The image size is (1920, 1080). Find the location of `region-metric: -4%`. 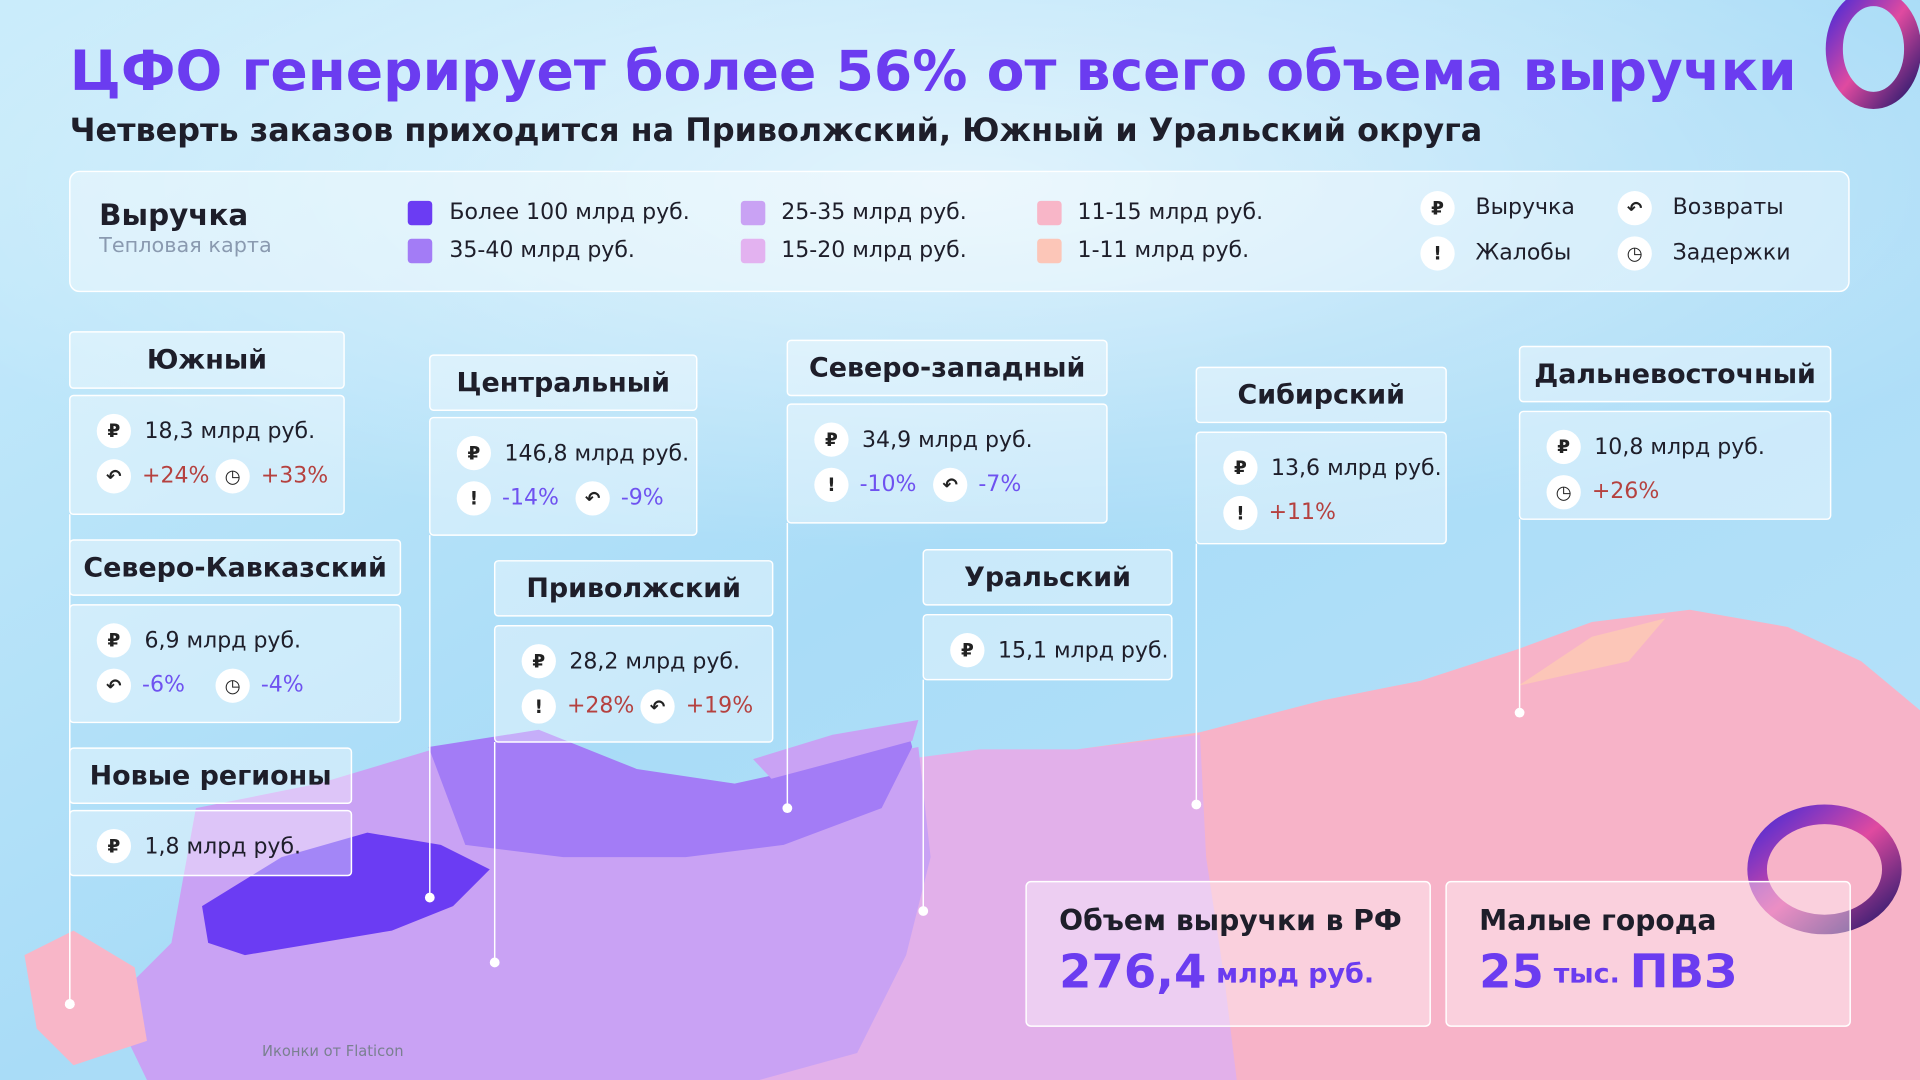

region-metric: -4% is located at coordinates (282, 685).